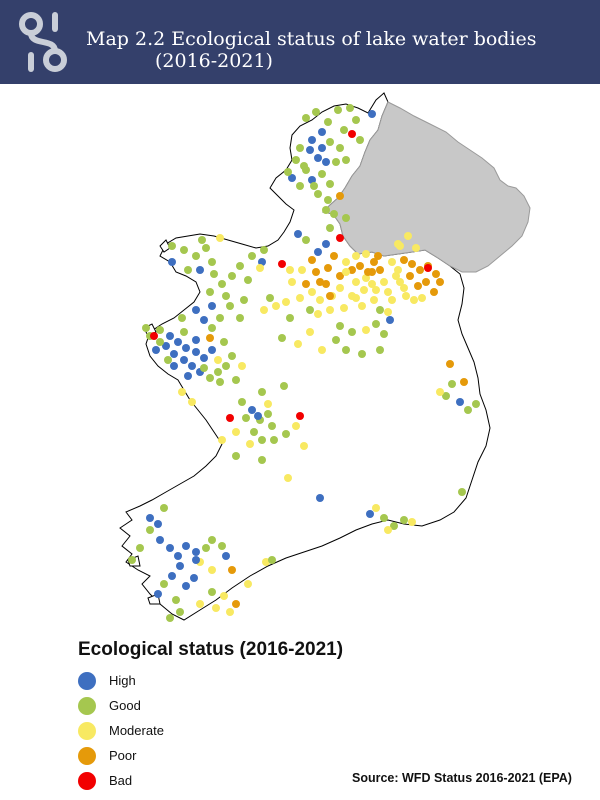 Image resolution: width=600 pixels, height=800 pixels. Describe the element at coordinates (136, 730) in the screenshot. I see `legend-label-moderate: Moderate` at that location.